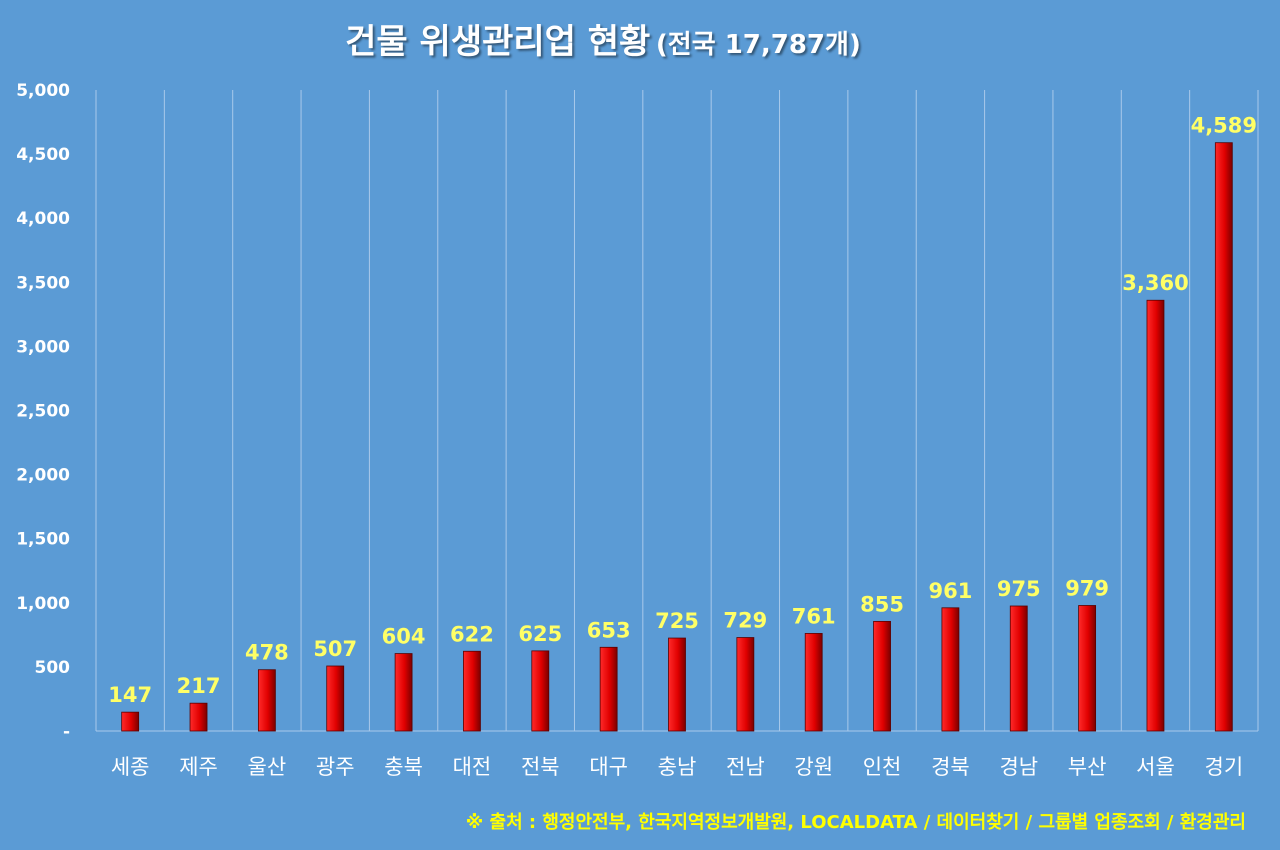  I want to click on y-tick-label: 1,000, so click(43, 604).